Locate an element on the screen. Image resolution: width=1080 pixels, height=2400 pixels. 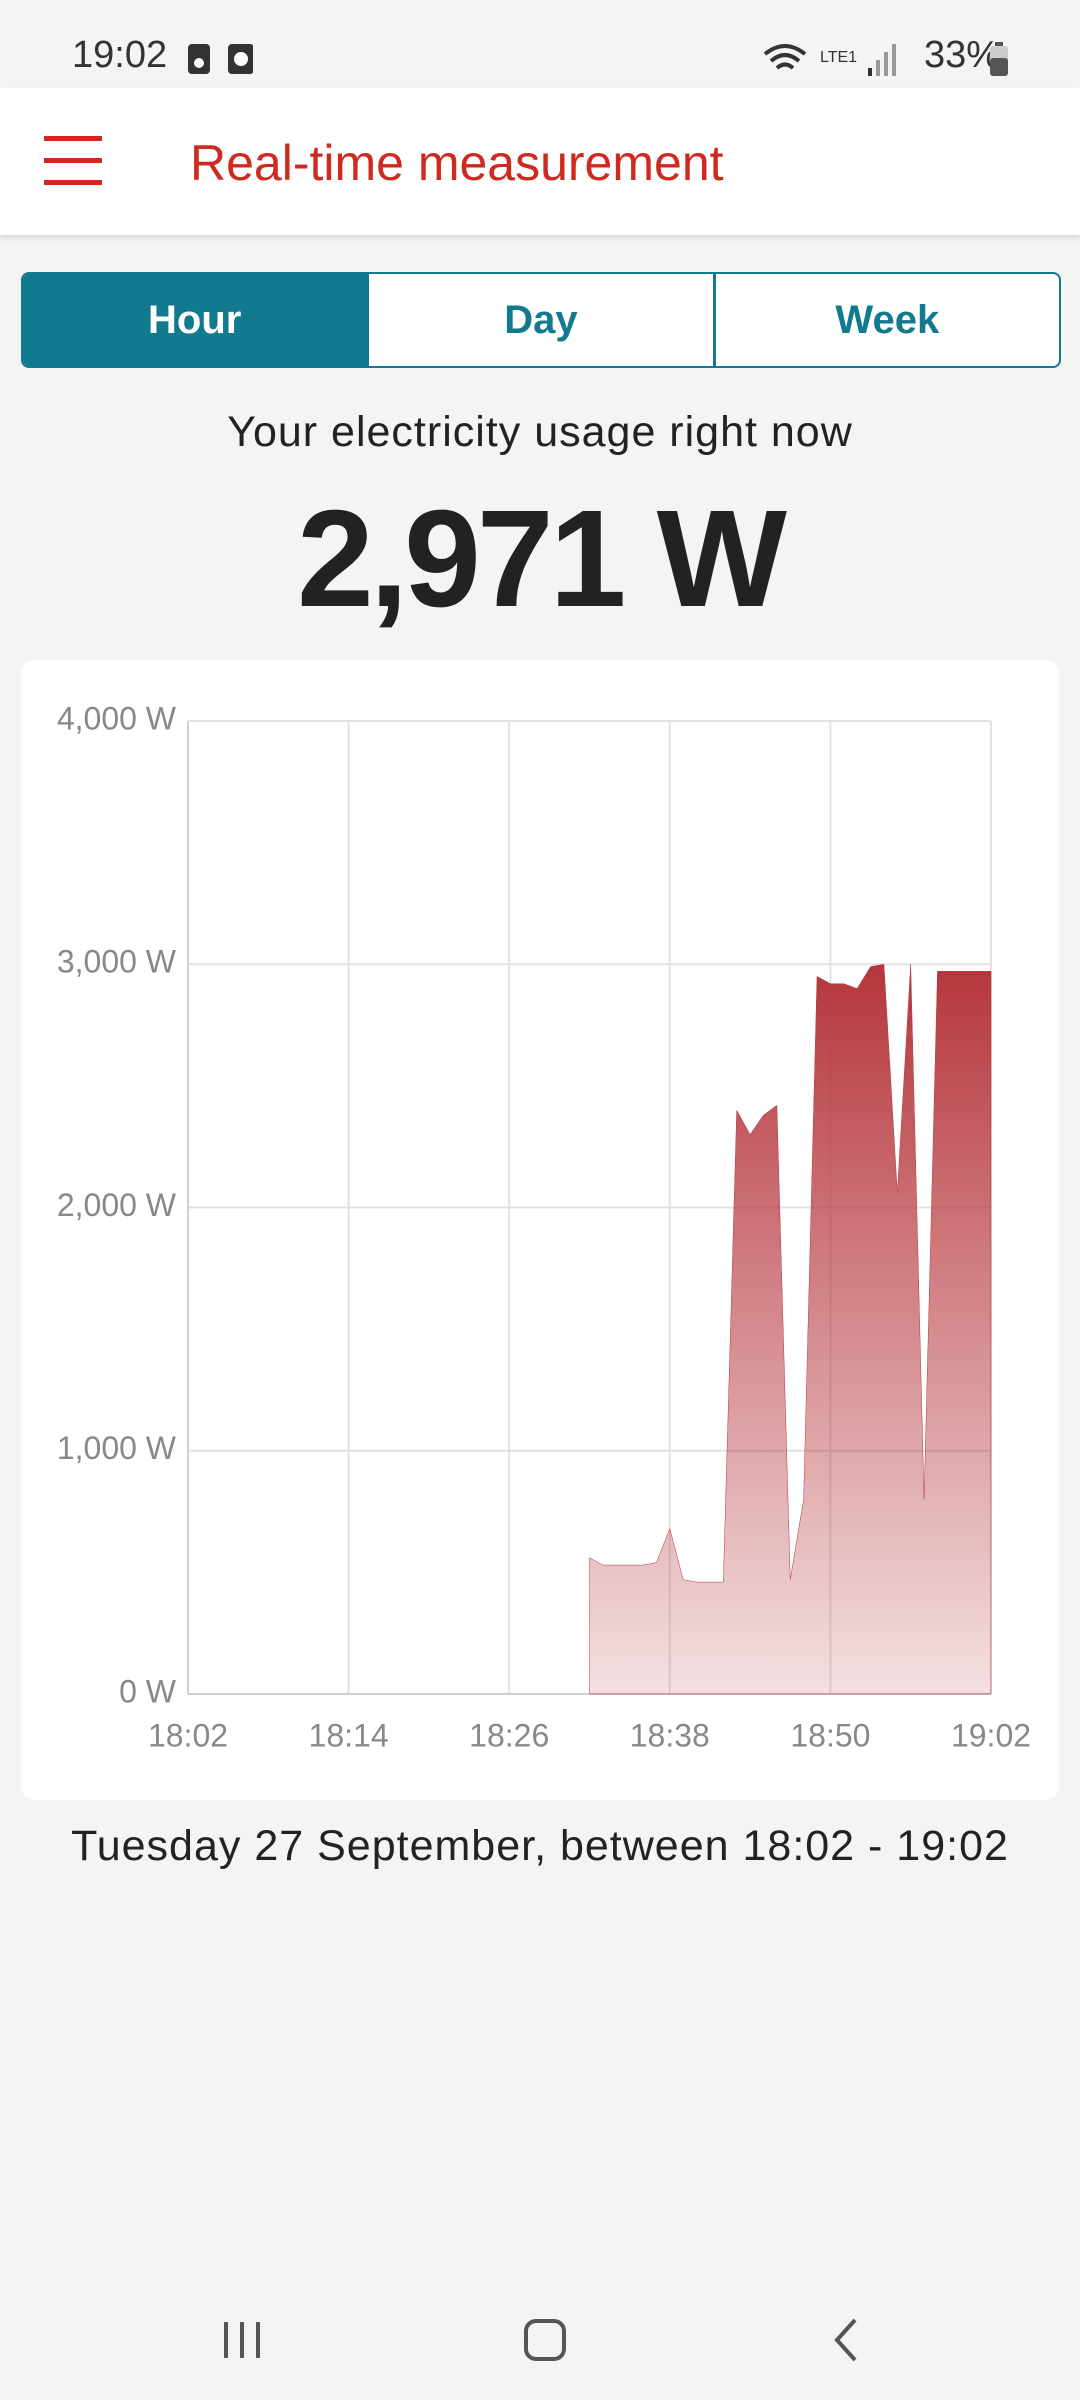
back-button is located at coordinates (845, 2340).